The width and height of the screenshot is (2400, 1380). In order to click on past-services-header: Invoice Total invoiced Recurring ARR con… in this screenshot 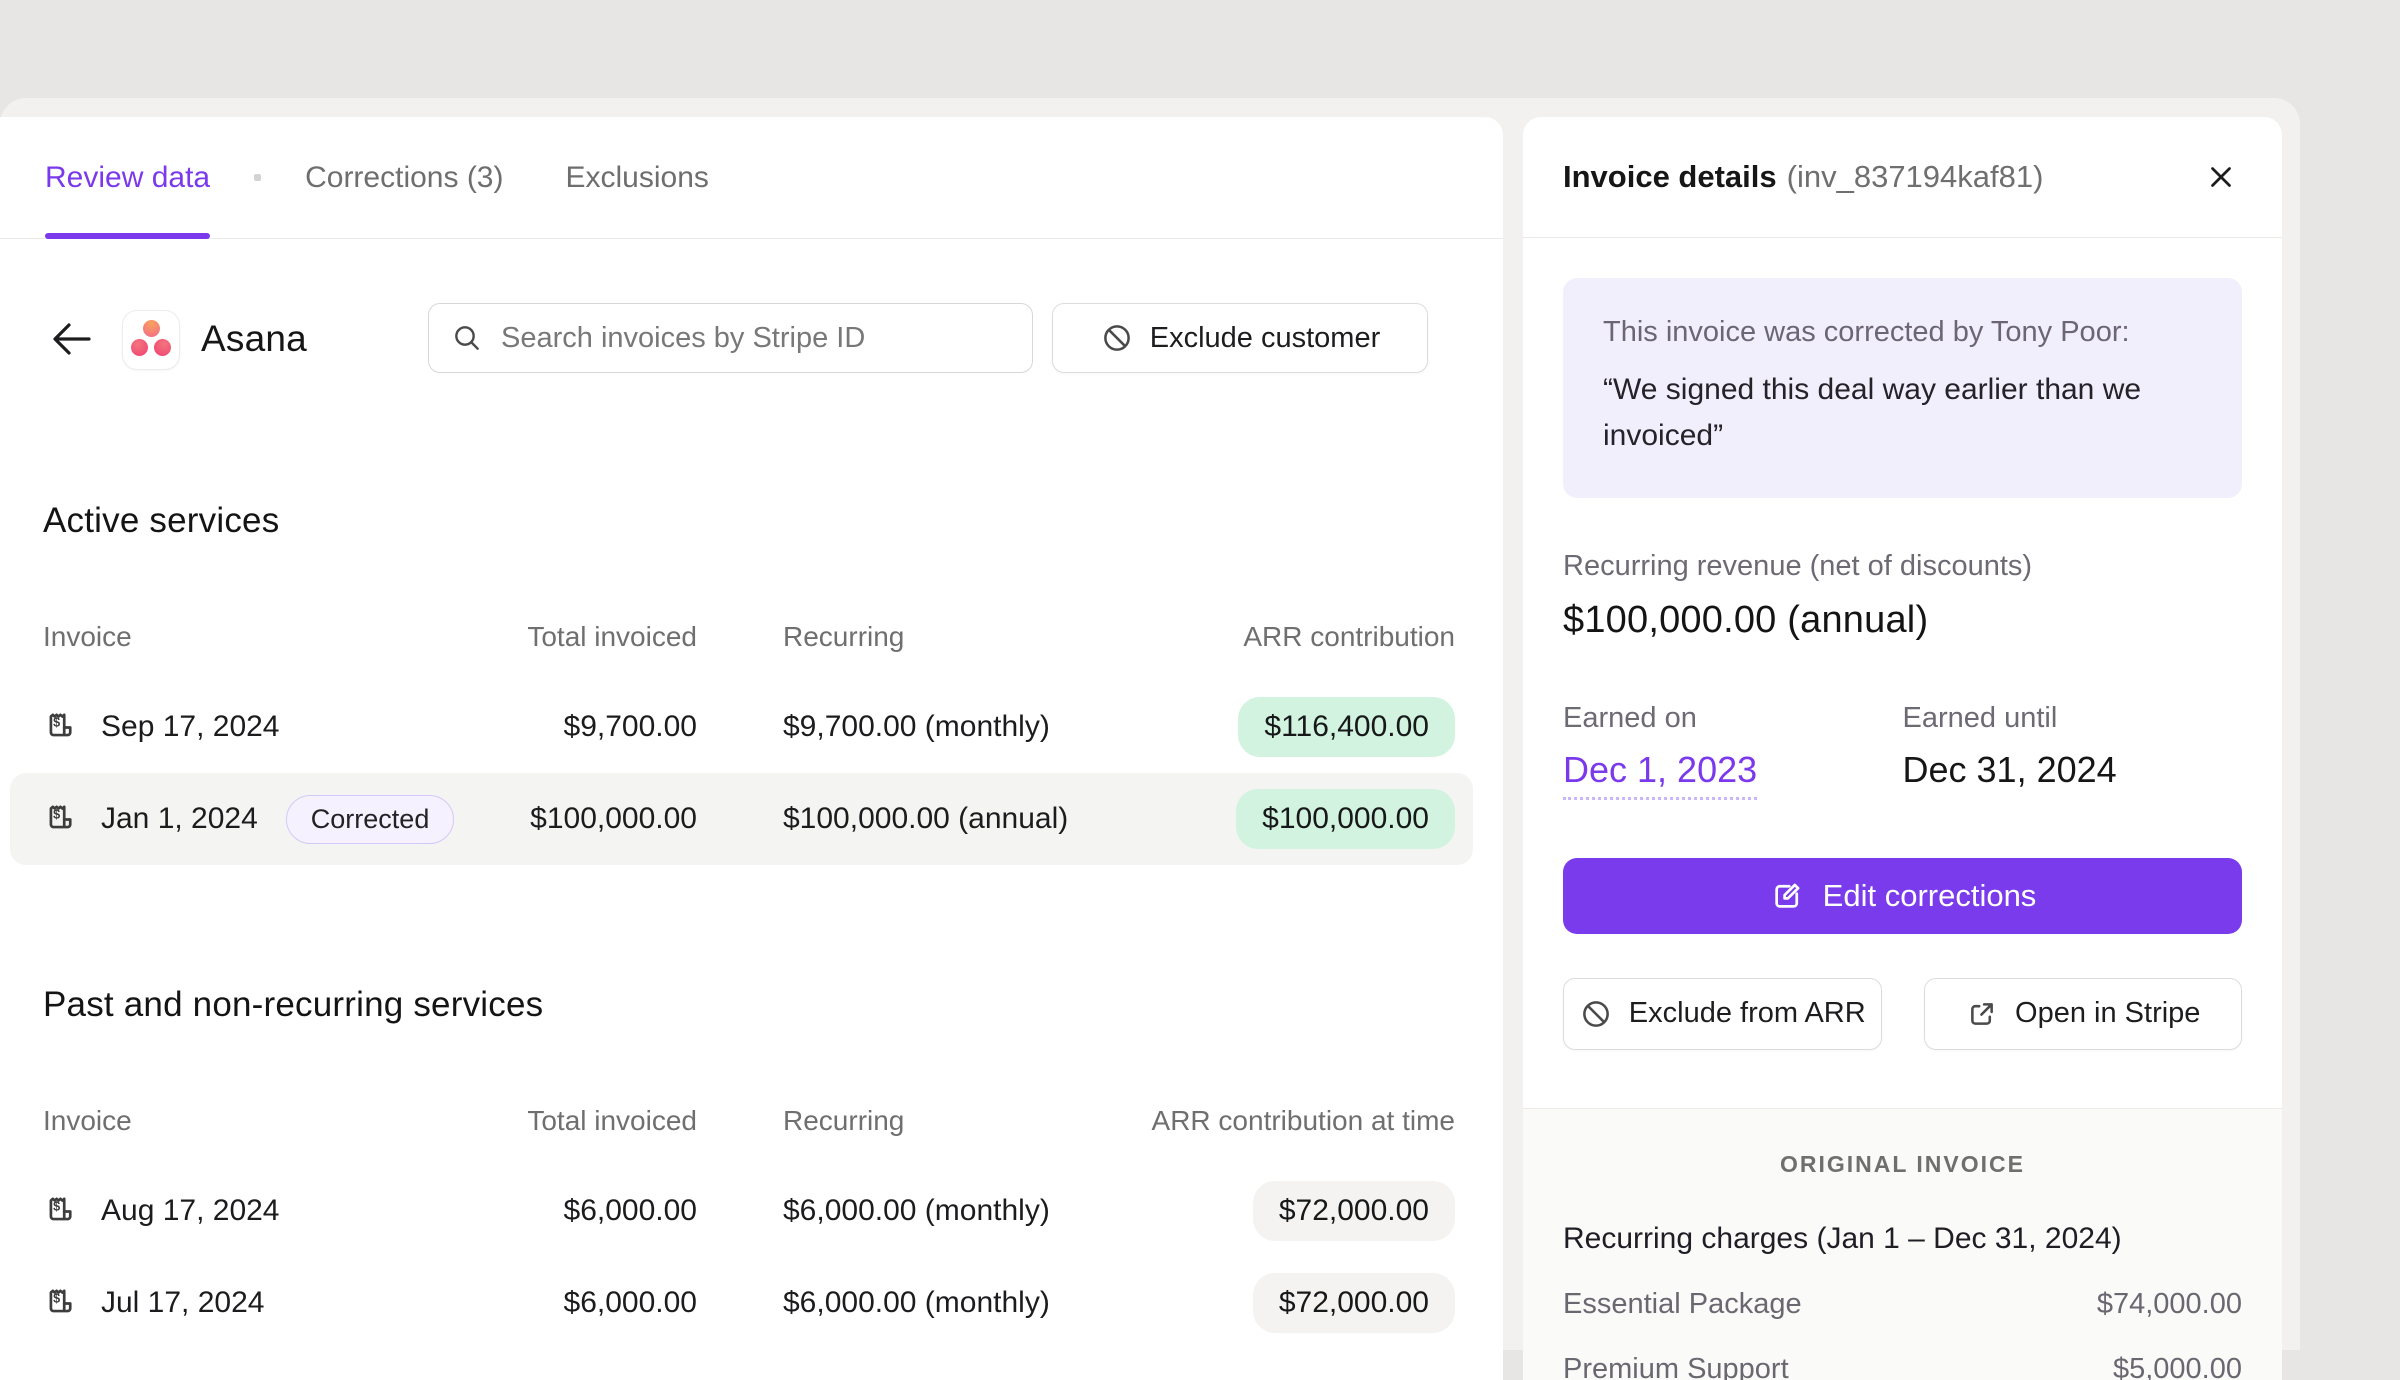, I will do `click(749, 1121)`.